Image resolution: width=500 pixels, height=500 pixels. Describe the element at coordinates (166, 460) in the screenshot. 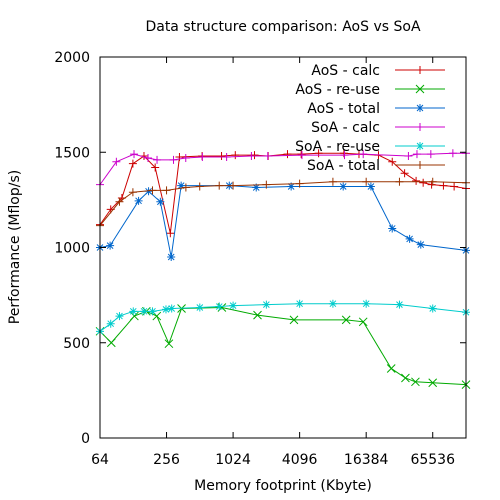

I see `x-tick-label: 256` at that location.